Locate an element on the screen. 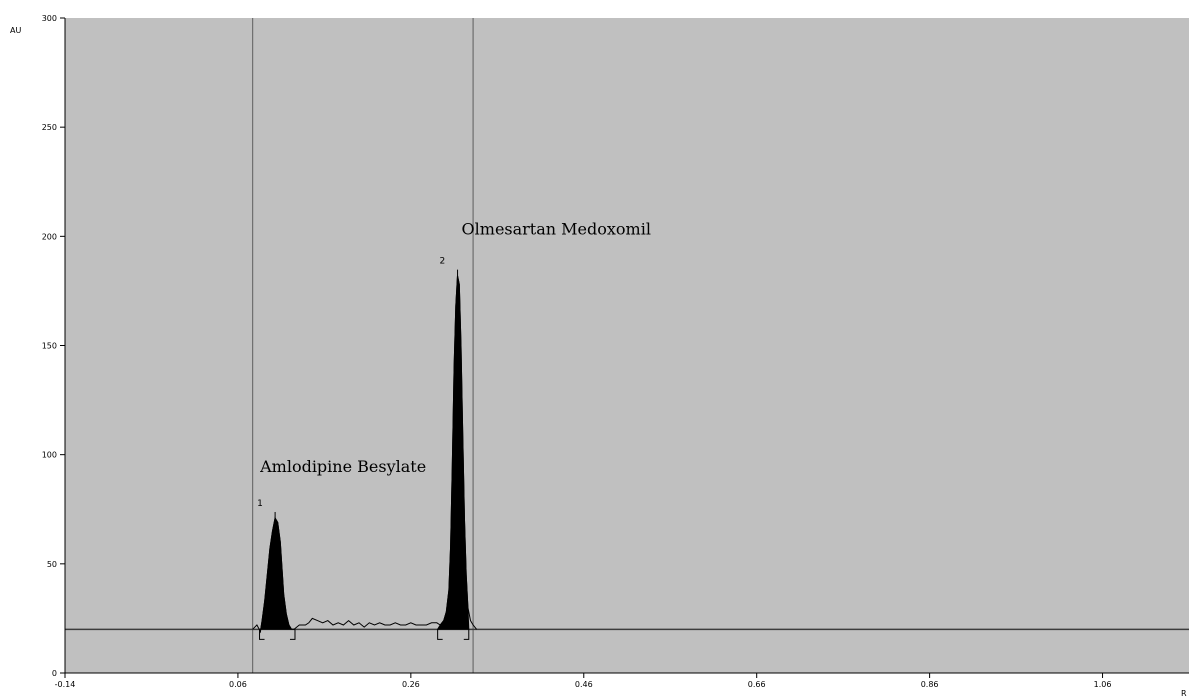  x-tick-label: 1.06 is located at coordinates (1103, 684).